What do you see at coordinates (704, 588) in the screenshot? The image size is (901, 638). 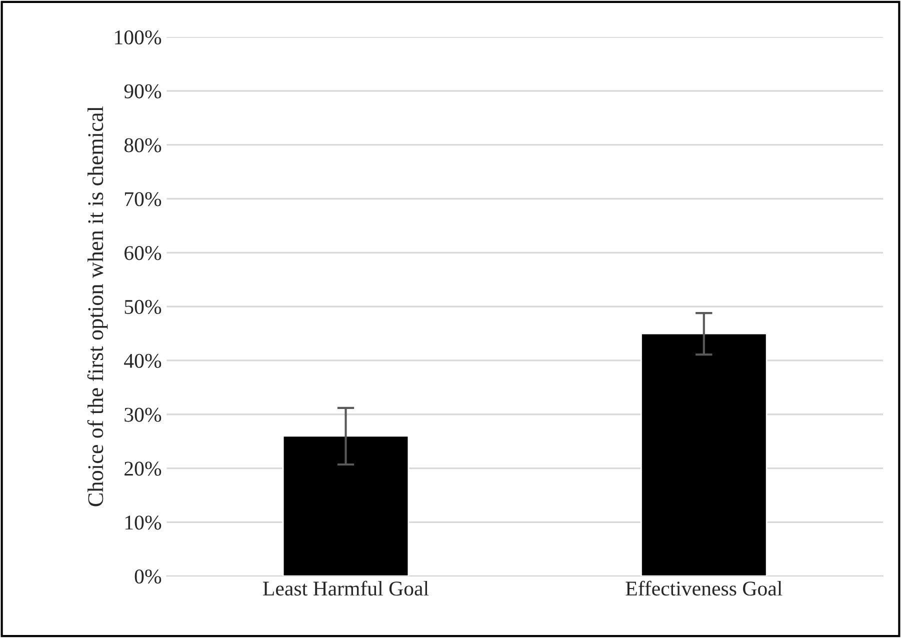 I see `x-tick-label: Effectiveness Goal` at bounding box center [704, 588].